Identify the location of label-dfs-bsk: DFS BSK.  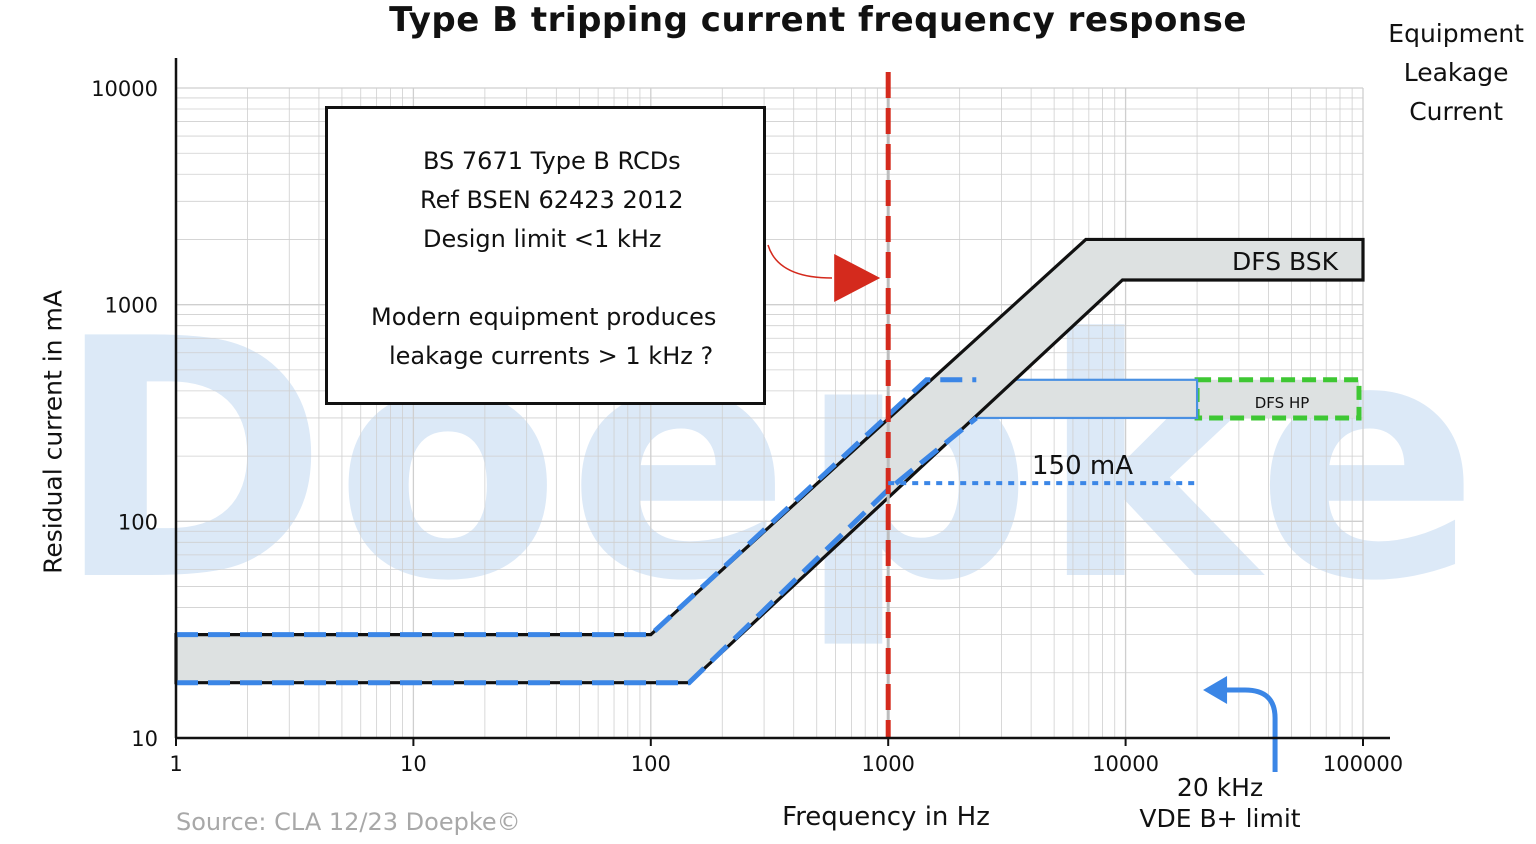
(1285, 261).